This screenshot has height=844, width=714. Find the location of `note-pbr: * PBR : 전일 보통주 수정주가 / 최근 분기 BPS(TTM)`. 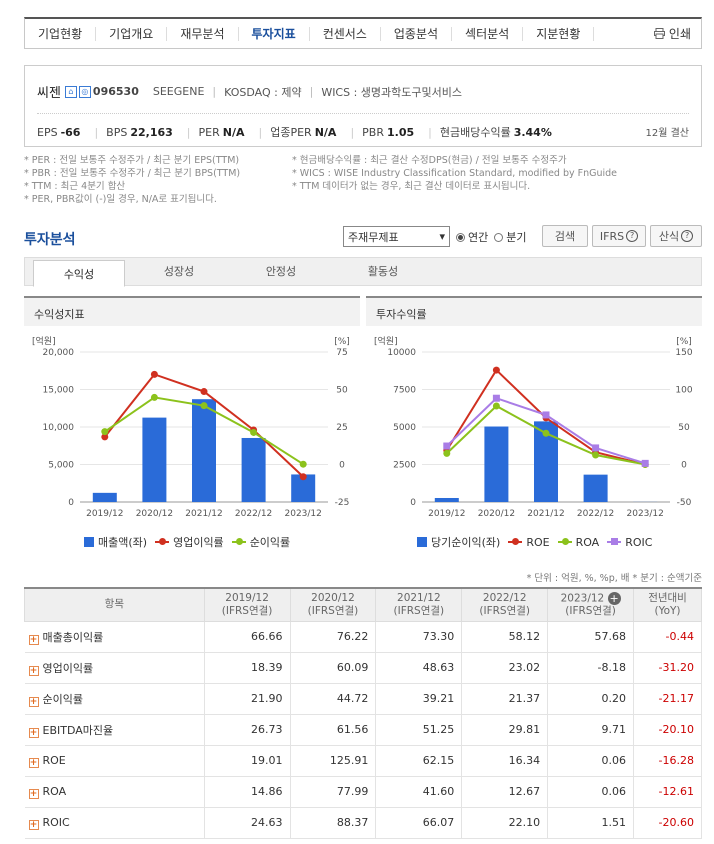

note-pbr: * PBR : 전일 보통주 수정주가 / 최근 분기 BPS(TTM) is located at coordinates (132, 173).